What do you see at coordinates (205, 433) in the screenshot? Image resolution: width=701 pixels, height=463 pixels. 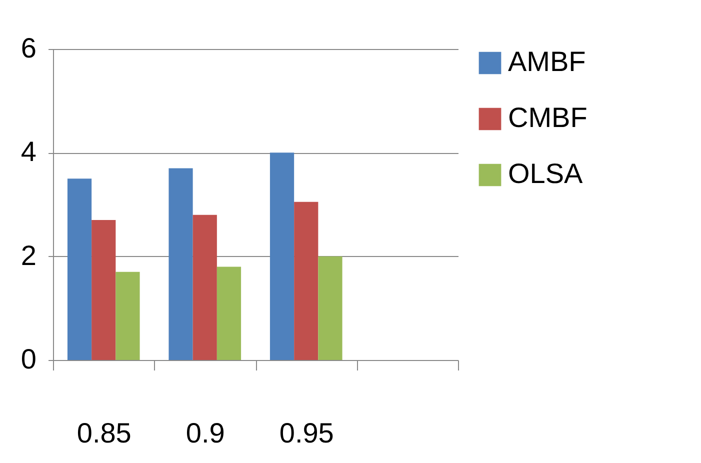 I see `x-tick-label: 0.9` at bounding box center [205, 433].